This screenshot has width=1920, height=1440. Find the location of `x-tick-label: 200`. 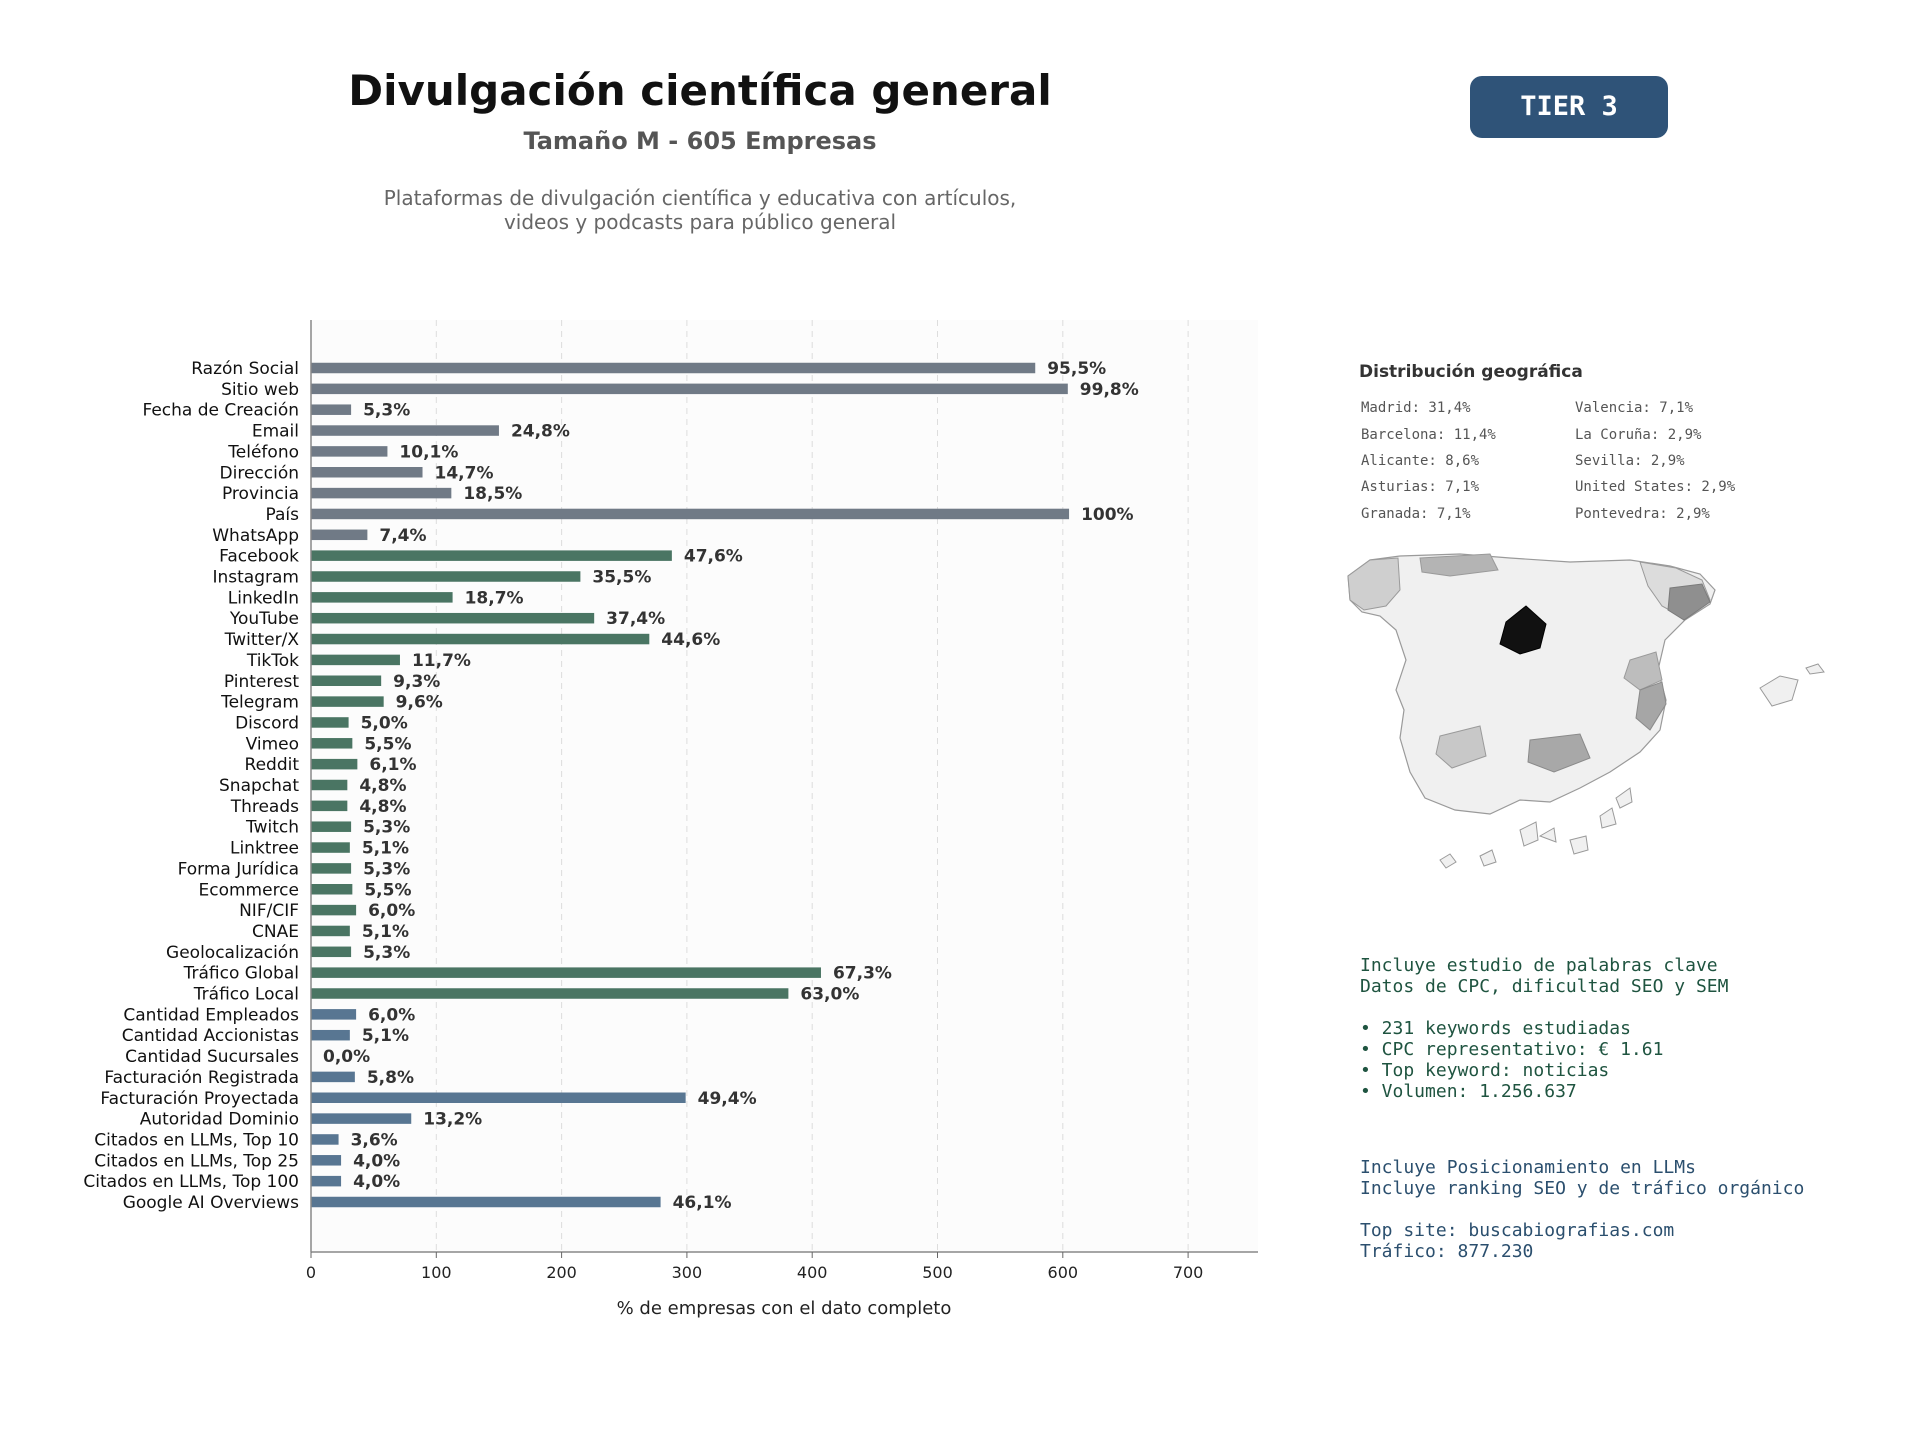

x-tick-label: 200 is located at coordinates (561, 1272).